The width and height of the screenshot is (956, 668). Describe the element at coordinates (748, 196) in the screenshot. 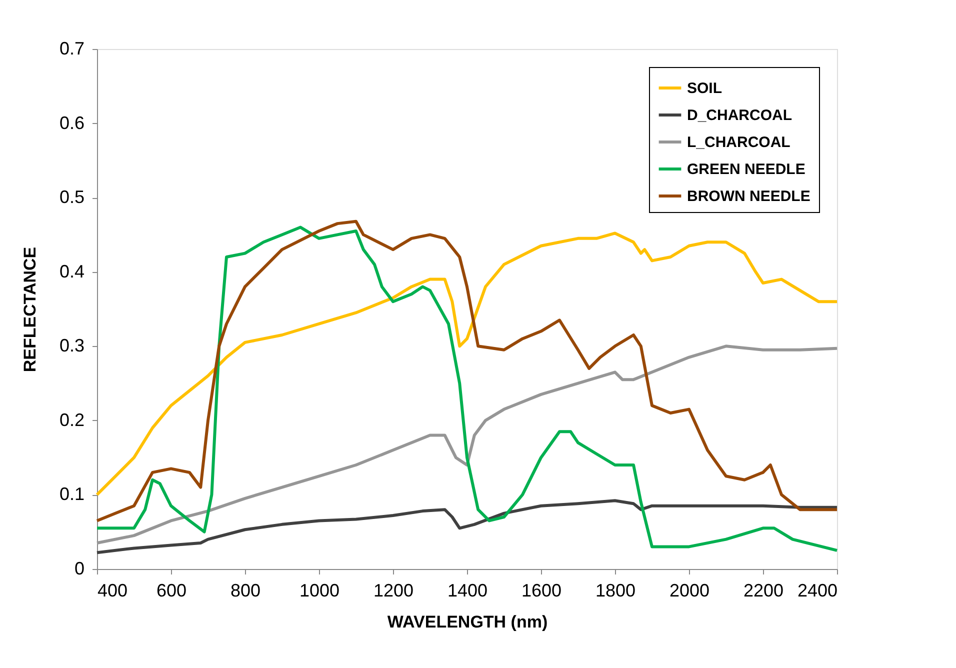

I see `legend-label: BROWN NEEDLE` at that location.